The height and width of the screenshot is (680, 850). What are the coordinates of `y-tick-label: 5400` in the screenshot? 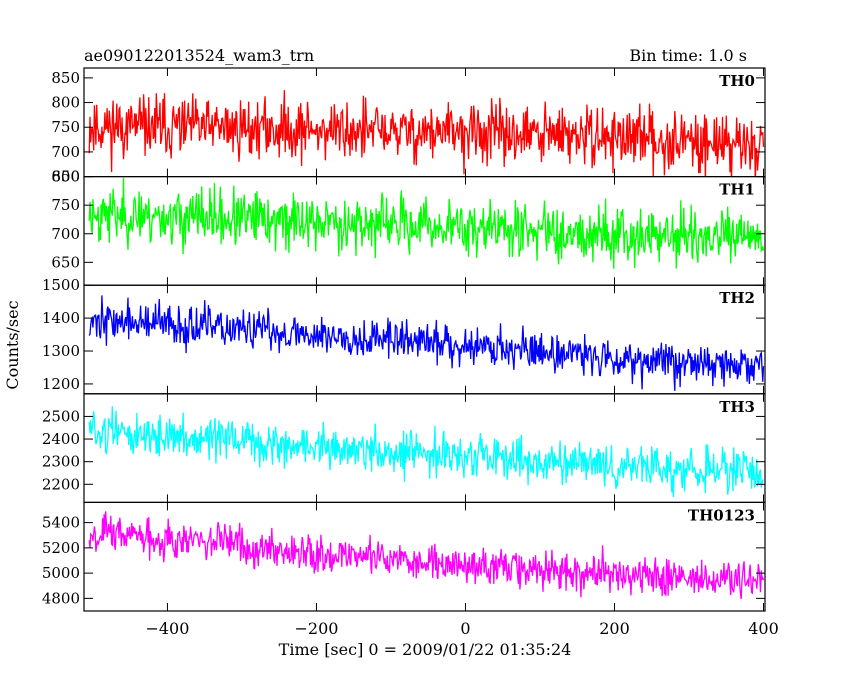 It's located at (61, 523).